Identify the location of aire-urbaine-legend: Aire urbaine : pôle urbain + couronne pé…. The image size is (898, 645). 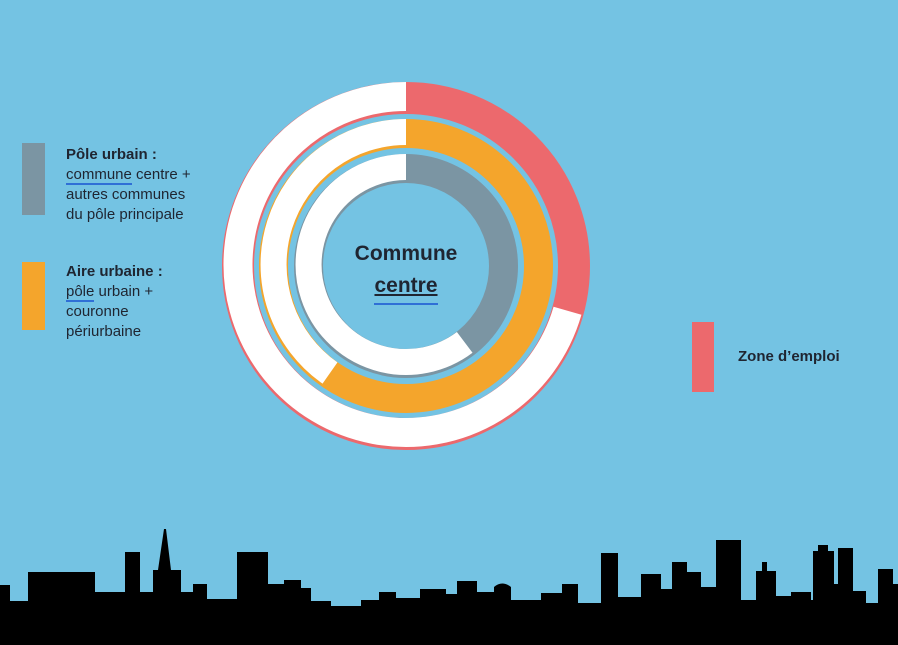
(151, 302).